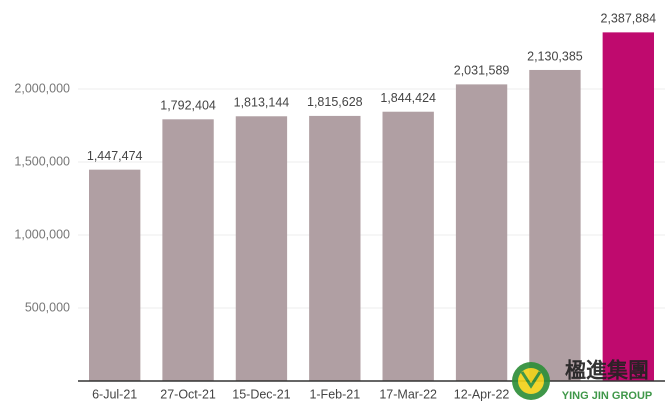 This screenshot has width=670, height=413. Describe the element at coordinates (114, 394) in the screenshot. I see `x-tick-label: 6-Jul-21` at that location.